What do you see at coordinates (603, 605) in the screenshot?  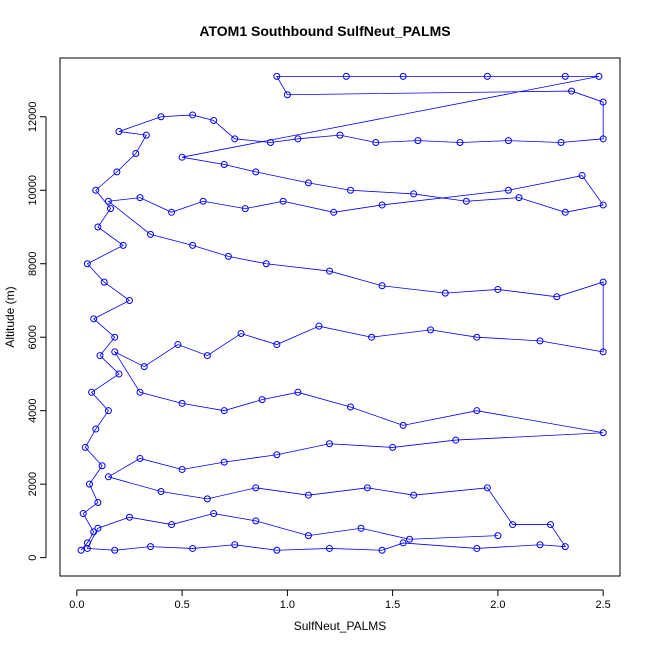 I see `x-tick-label: 2.5` at bounding box center [603, 605].